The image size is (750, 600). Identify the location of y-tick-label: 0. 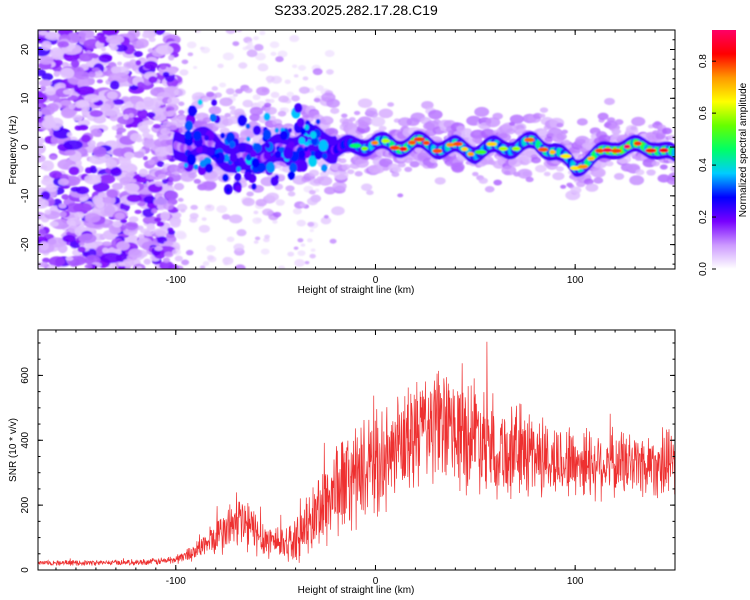
(25, 147).